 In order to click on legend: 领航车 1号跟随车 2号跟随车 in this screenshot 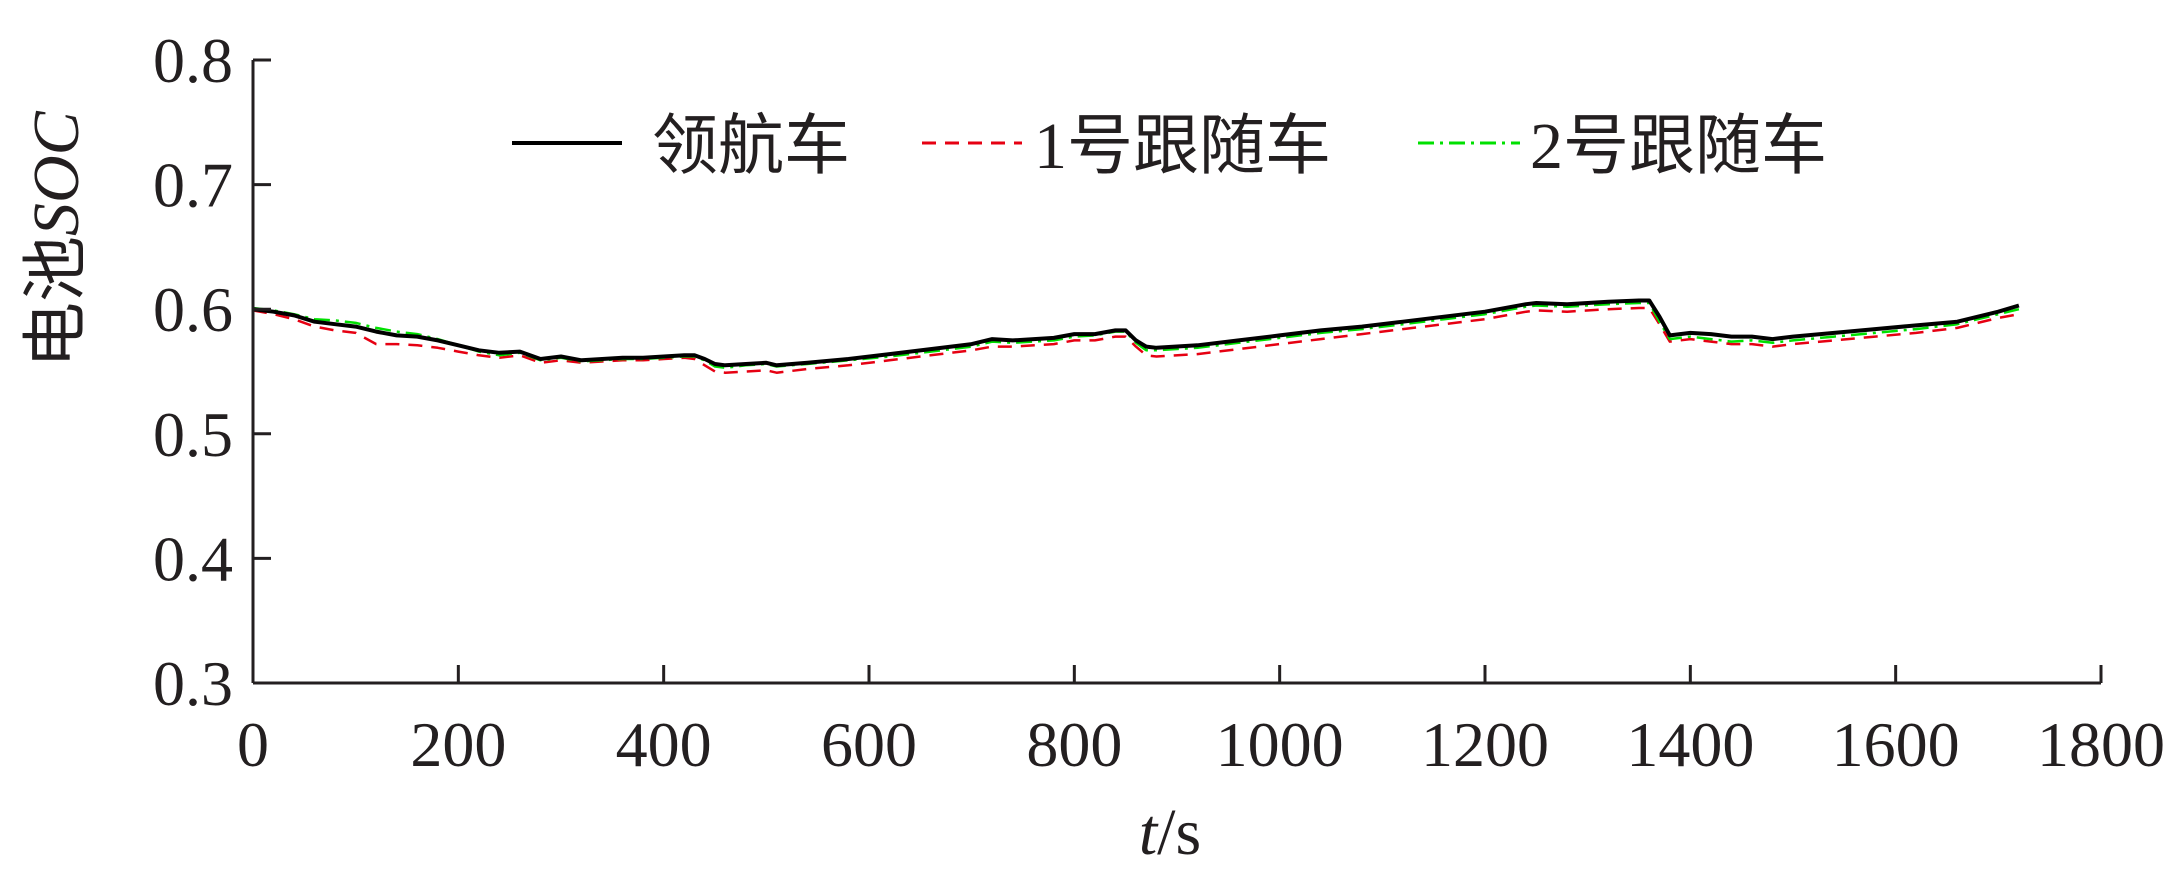, I will do `click(1169, 146)`.